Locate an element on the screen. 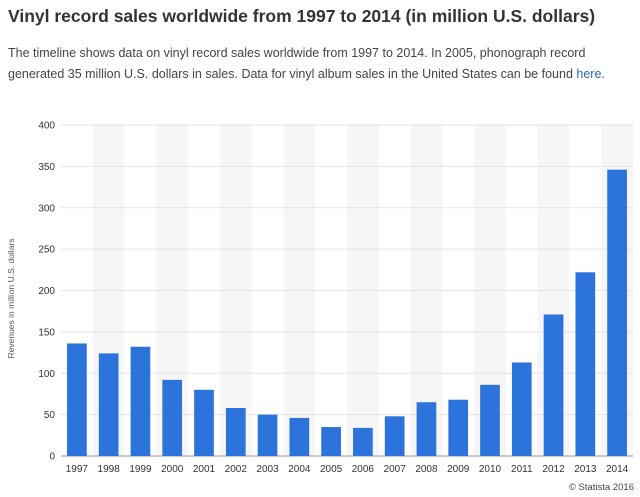 The image size is (640, 497). bar-2009 is located at coordinates (458, 427).